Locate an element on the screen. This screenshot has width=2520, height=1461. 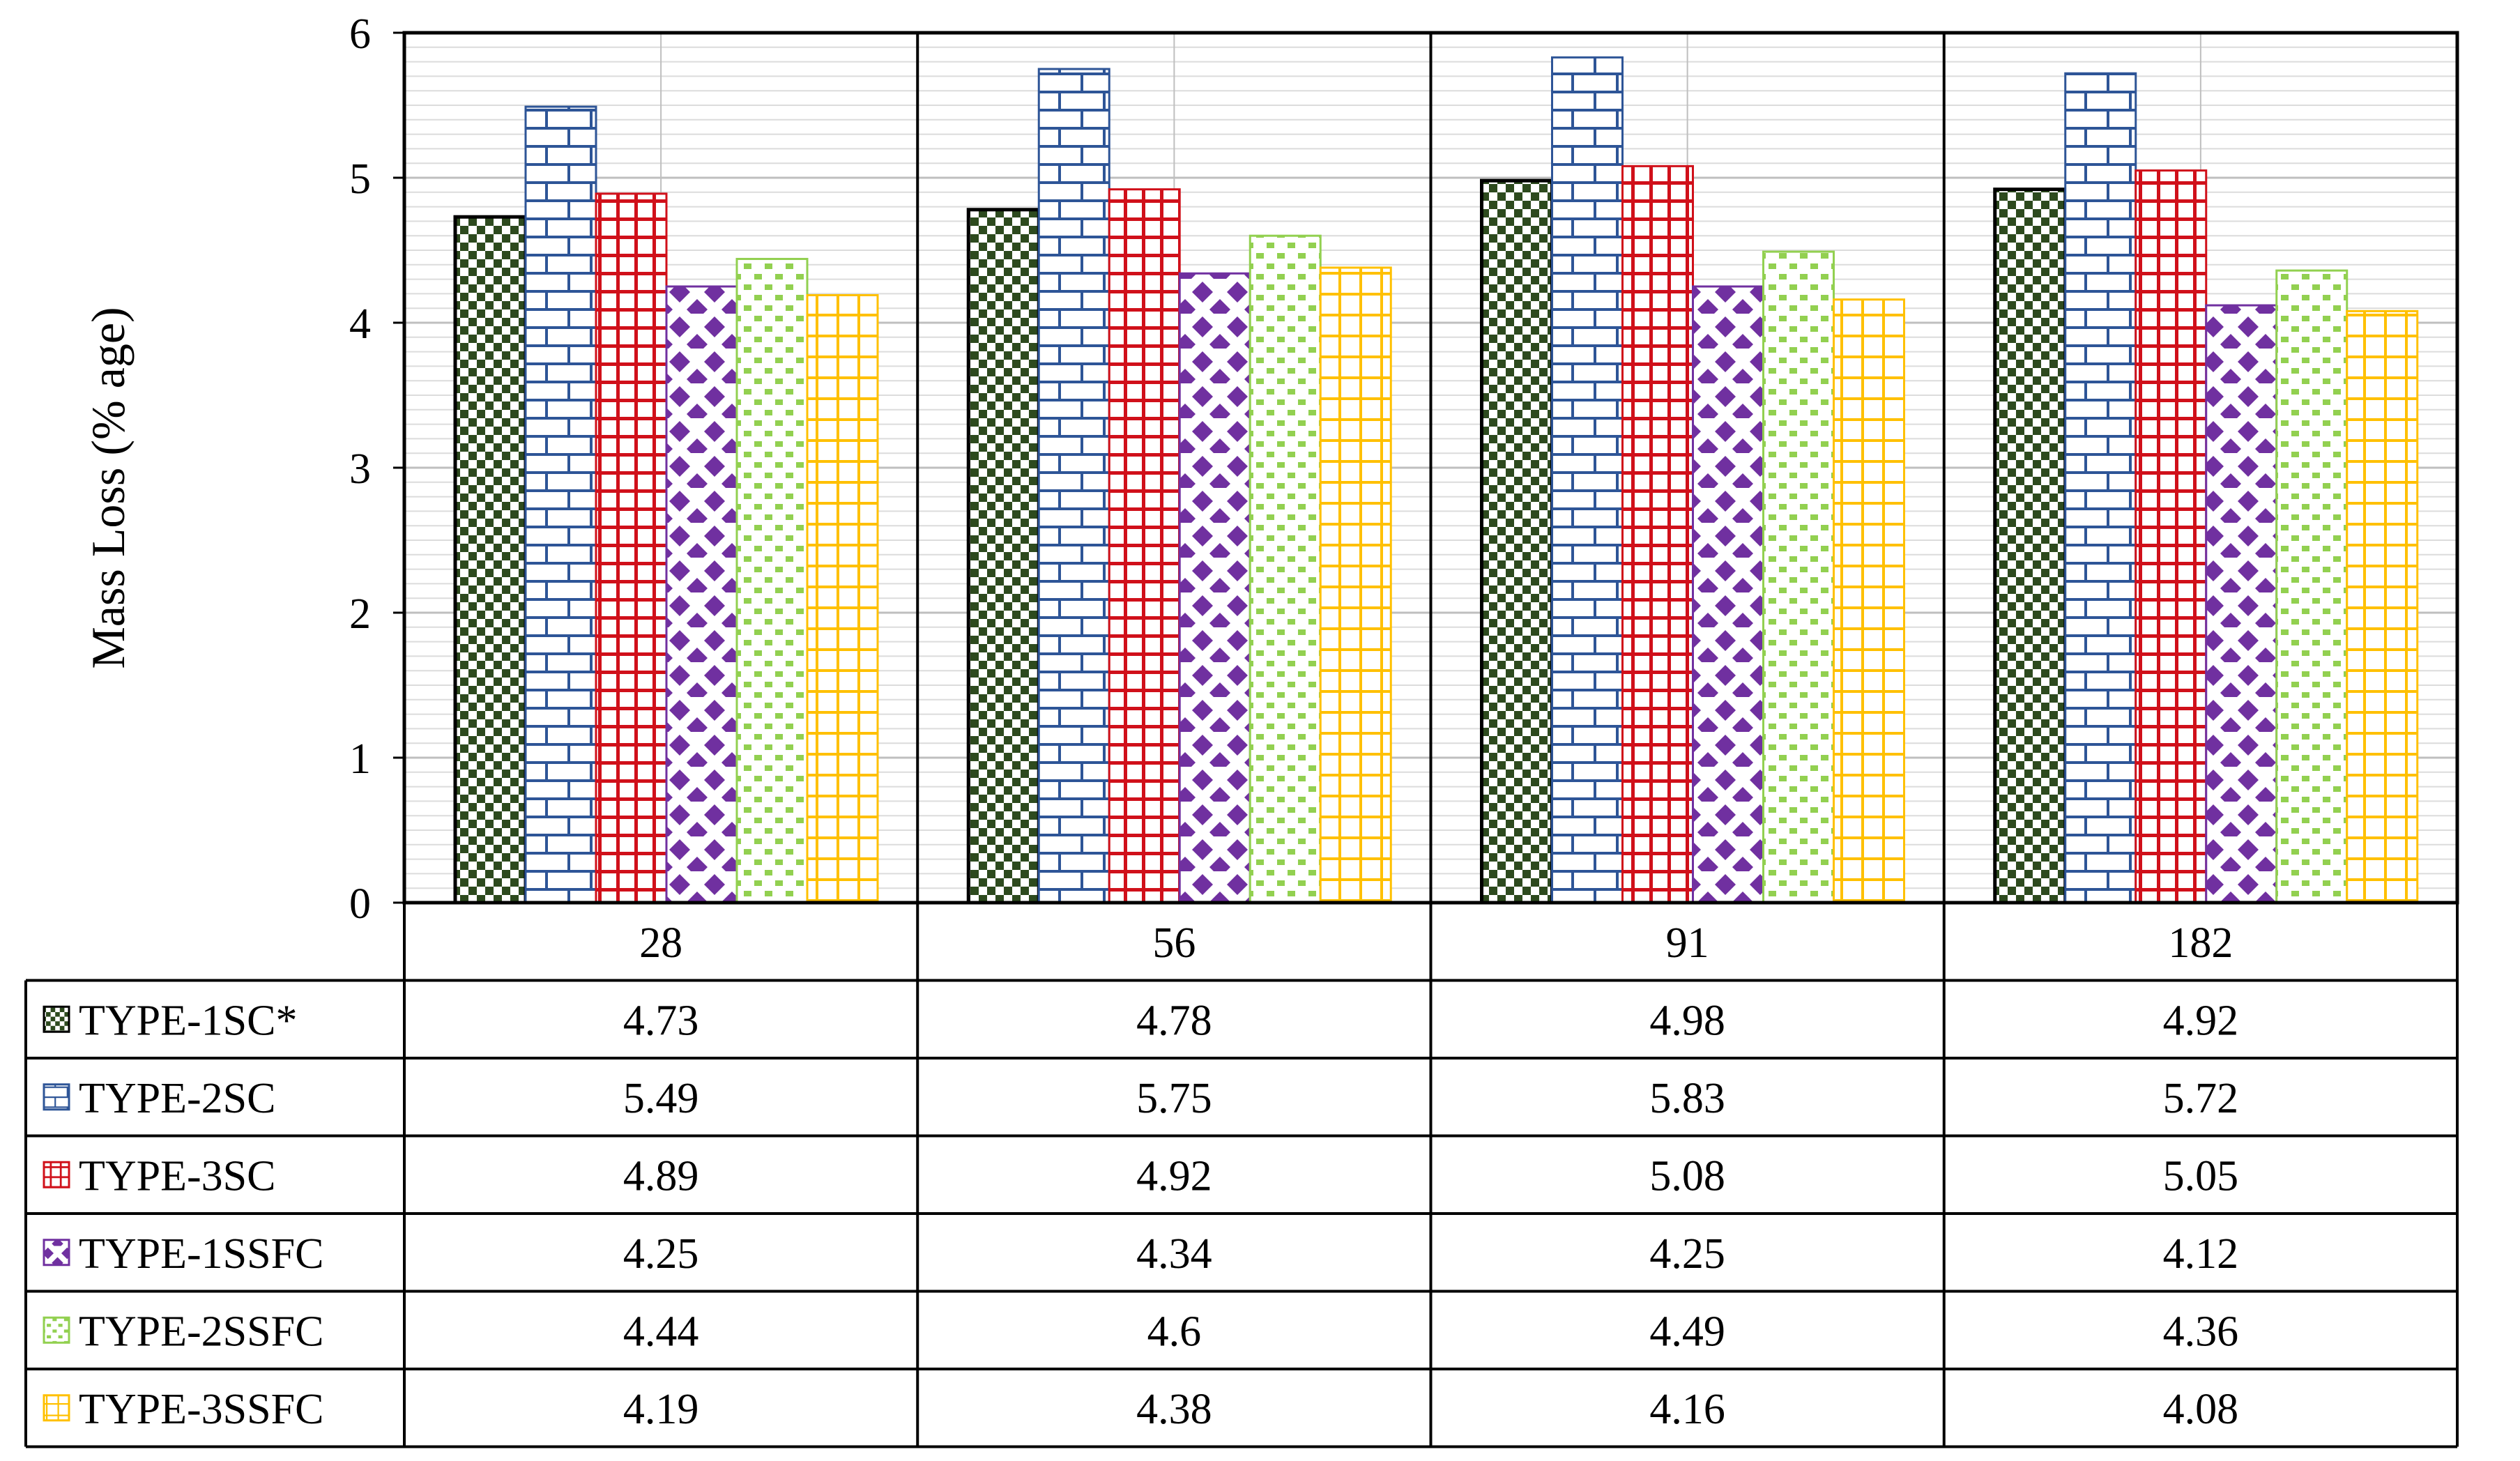
data-label: 4.78 is located at coordinates (1174, 1020).